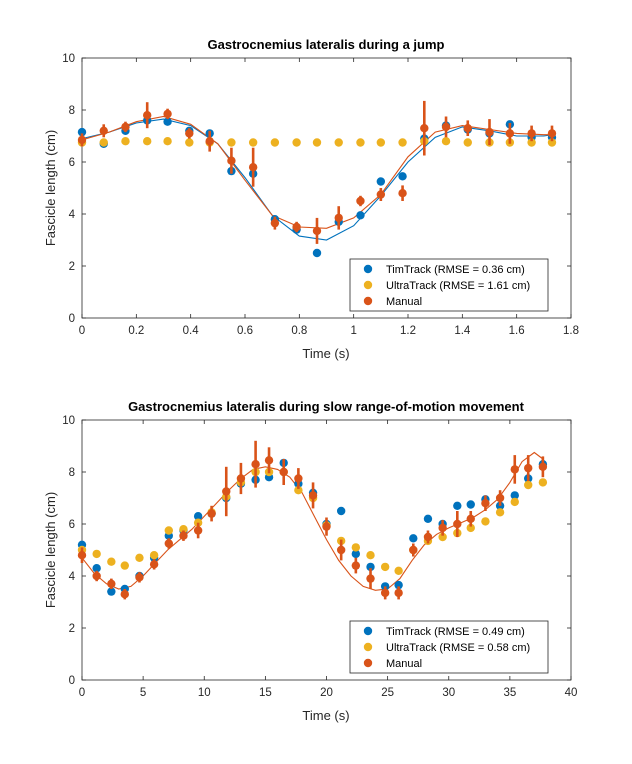  Describe the element at coordinates (462, 331) in the screenshot. I see `x-tick-label: 1.4` at that location.